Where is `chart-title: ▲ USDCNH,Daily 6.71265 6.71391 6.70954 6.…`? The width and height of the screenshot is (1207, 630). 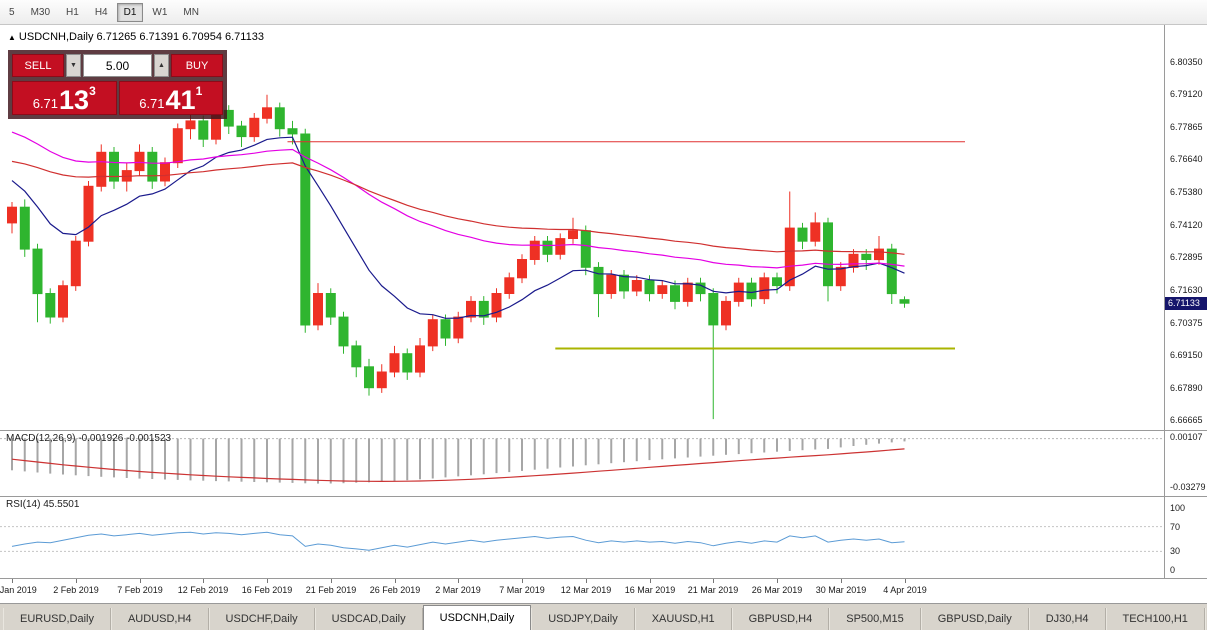
chart-title: ▲ USDCNH,Daily 6.71265 6.71391 6.70954 6.… is located at coordinates (136, 37).